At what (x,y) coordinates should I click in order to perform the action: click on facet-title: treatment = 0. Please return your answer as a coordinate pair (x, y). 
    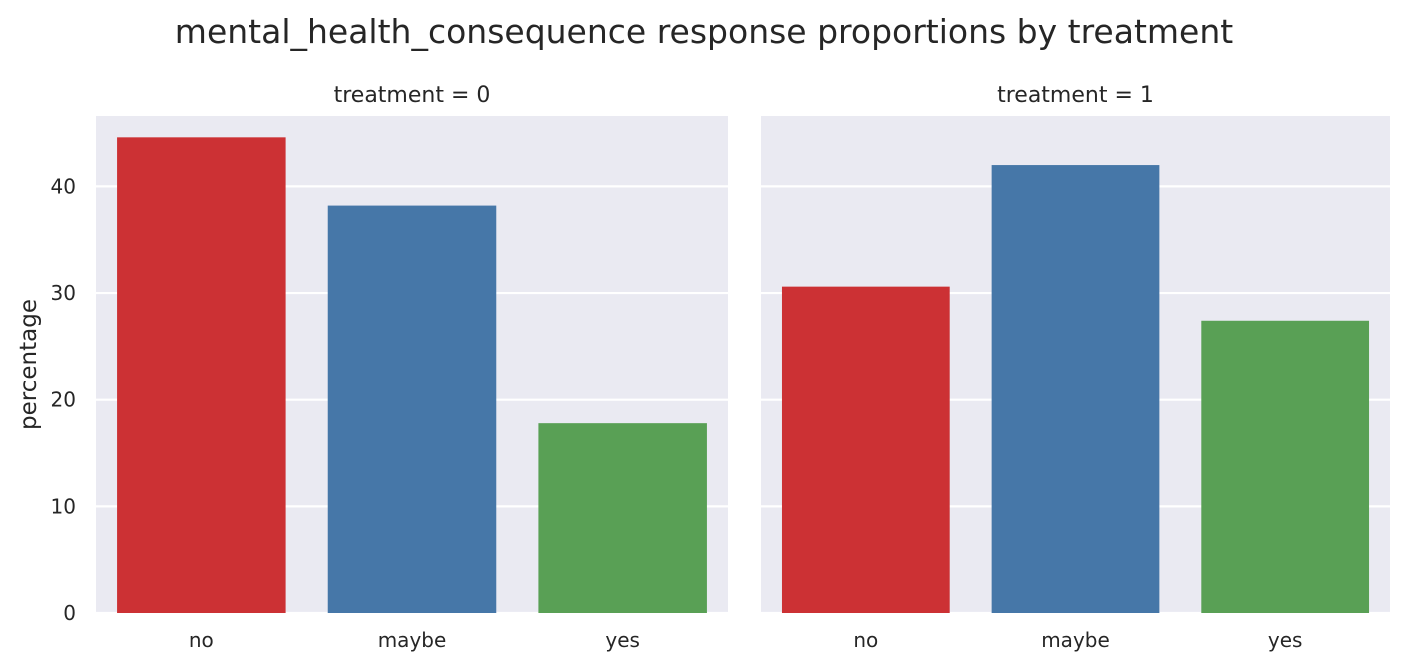
    Looking at the image, I should click on (412, 95).